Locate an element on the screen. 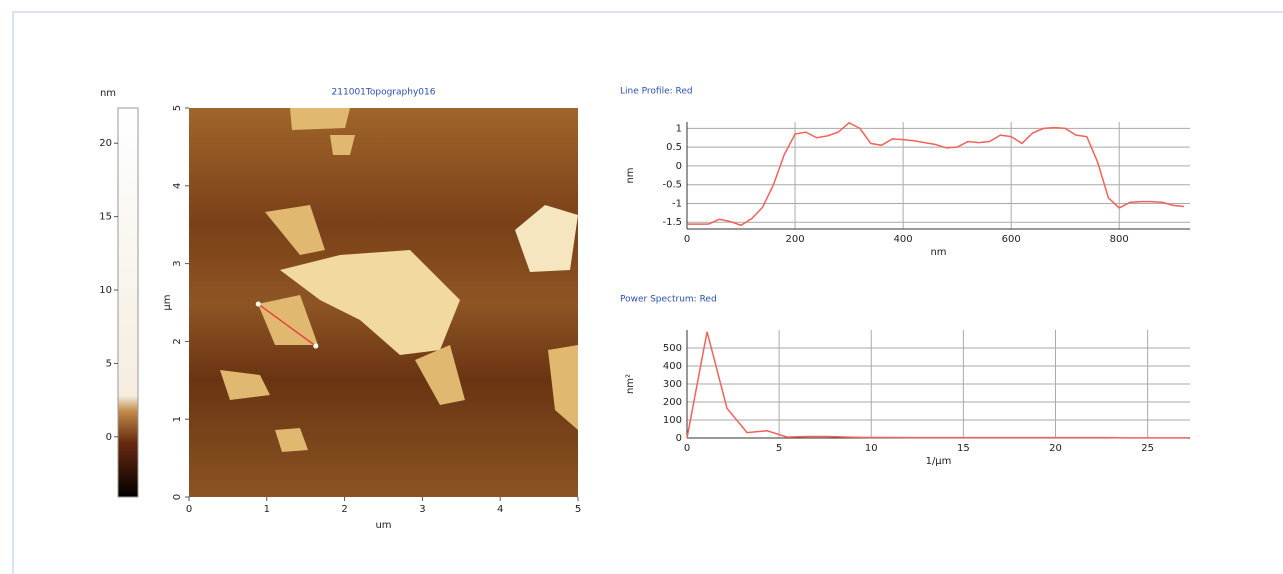 The image size is (1283, 574). x-tick-label: 3 is located at coordinates (422, 509).